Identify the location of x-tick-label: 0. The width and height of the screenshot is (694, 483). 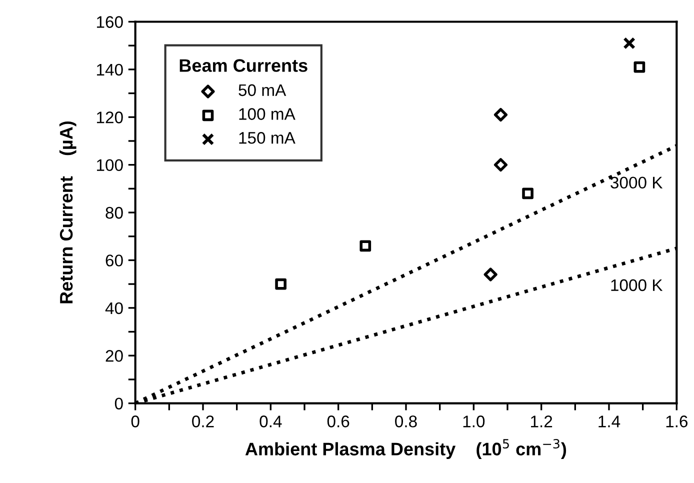
(135, 422).